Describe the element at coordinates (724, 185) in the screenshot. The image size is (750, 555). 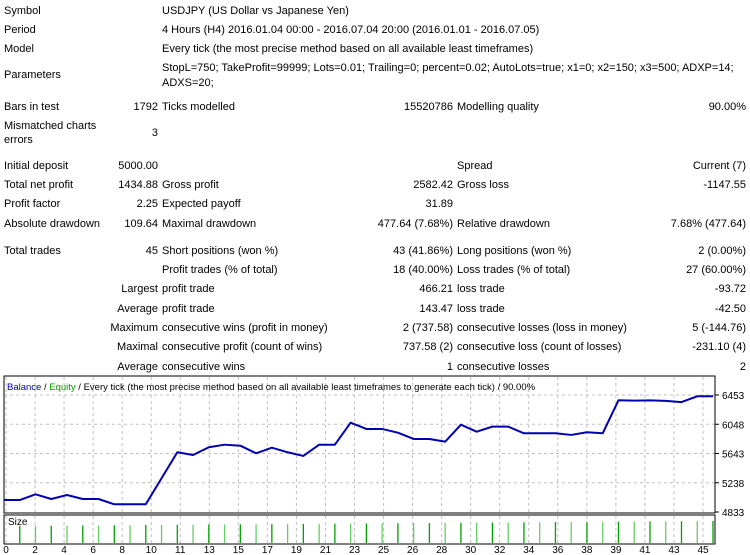
I see `gross-loss-value: -1147.55` at that location.